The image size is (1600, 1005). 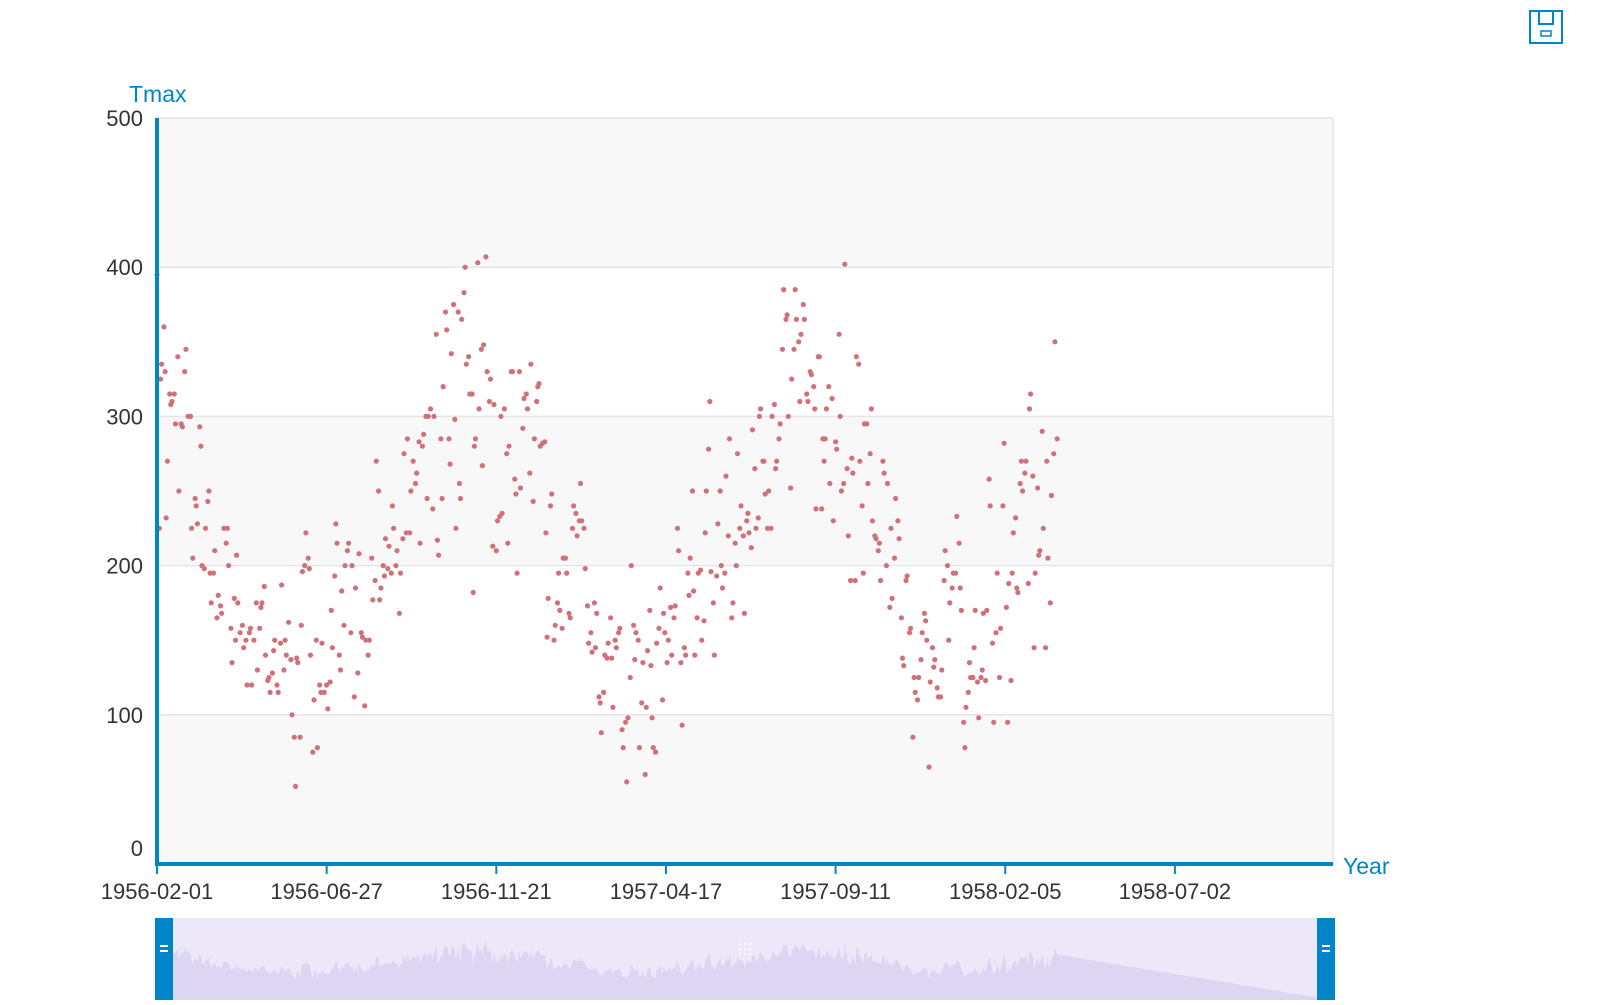 I want to click on save-image-button, so click(x=1546, y=27).